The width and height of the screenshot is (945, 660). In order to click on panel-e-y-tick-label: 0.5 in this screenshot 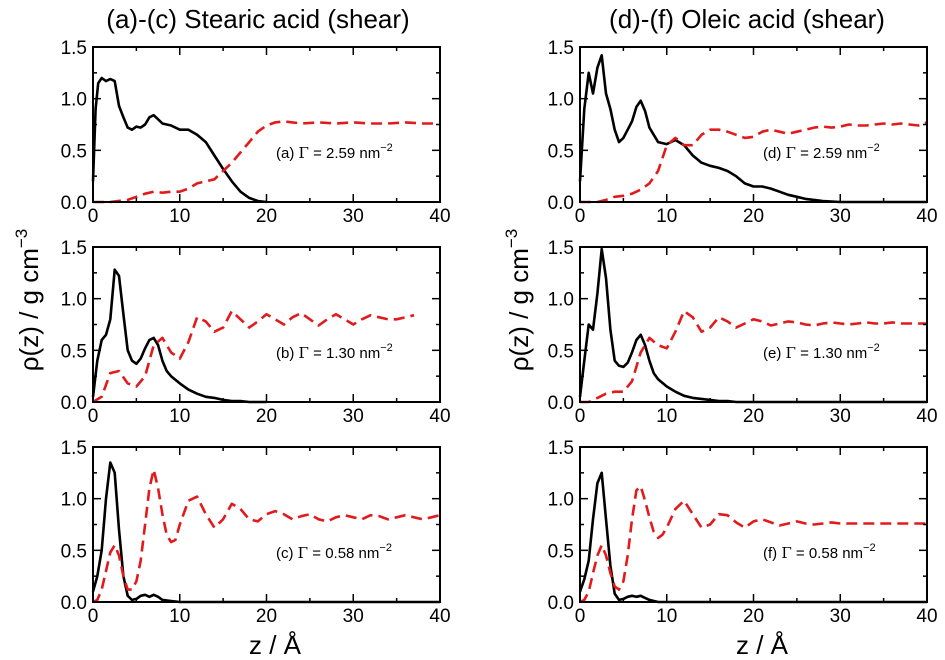, I will do `click(561, 351)`.